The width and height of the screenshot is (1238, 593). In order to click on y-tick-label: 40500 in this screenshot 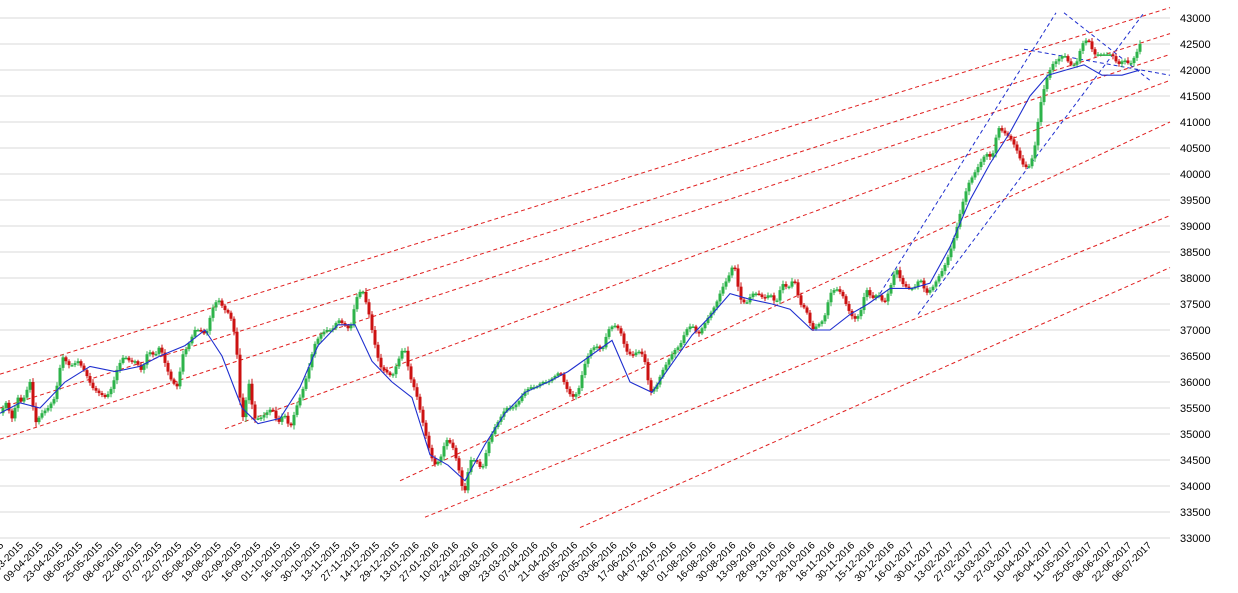, I will do `click(1195, 149)`.